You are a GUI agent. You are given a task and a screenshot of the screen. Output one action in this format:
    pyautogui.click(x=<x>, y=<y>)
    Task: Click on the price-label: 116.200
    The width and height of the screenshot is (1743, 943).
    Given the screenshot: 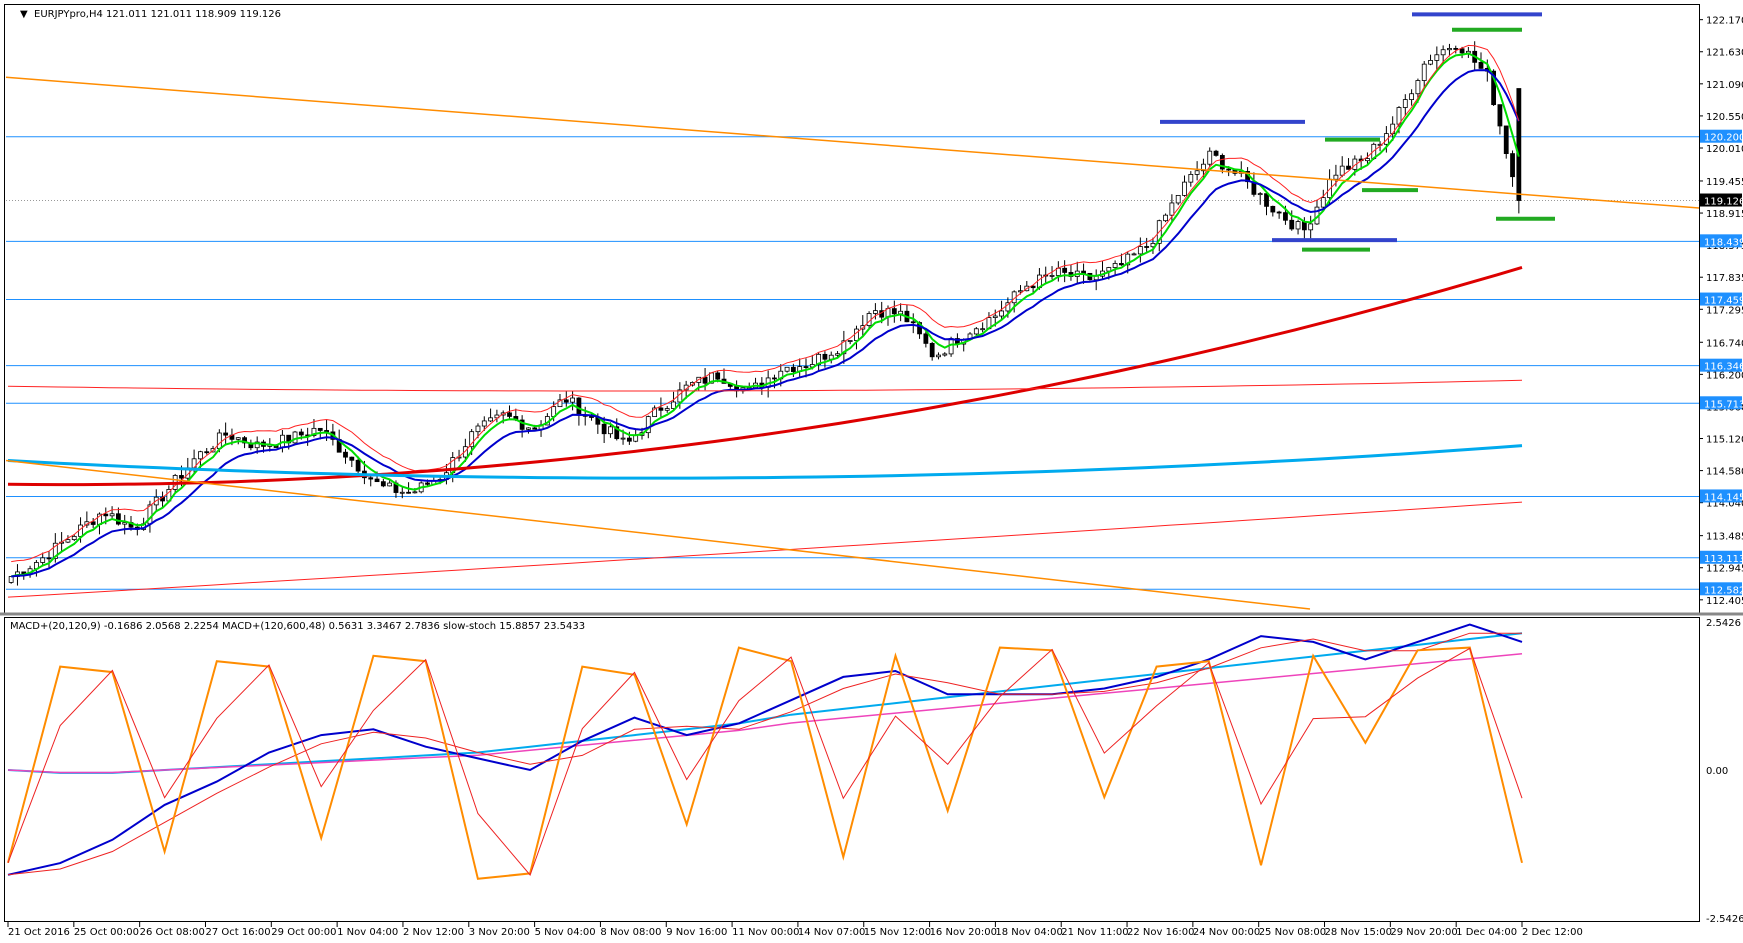 What is the action you would take?
    pyautogui.click(x=1724, y=375)
    